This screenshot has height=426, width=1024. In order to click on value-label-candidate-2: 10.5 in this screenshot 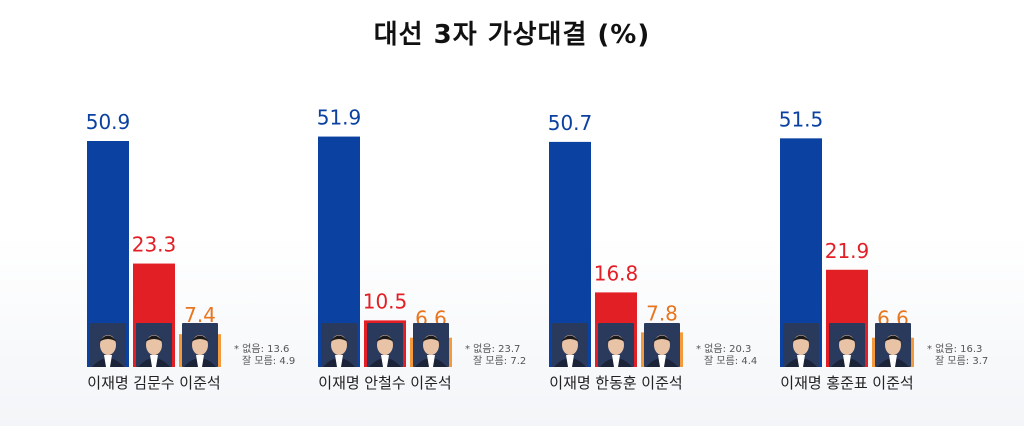, I will do `click(385, 301)`.